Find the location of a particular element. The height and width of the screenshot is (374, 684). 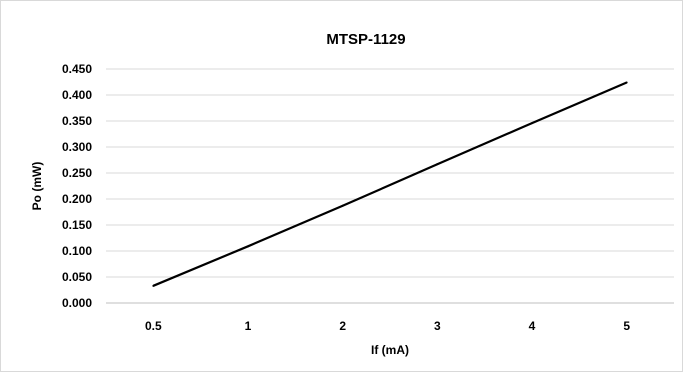

x-tick-label: 0.5 is located at coordinates (153, 326).